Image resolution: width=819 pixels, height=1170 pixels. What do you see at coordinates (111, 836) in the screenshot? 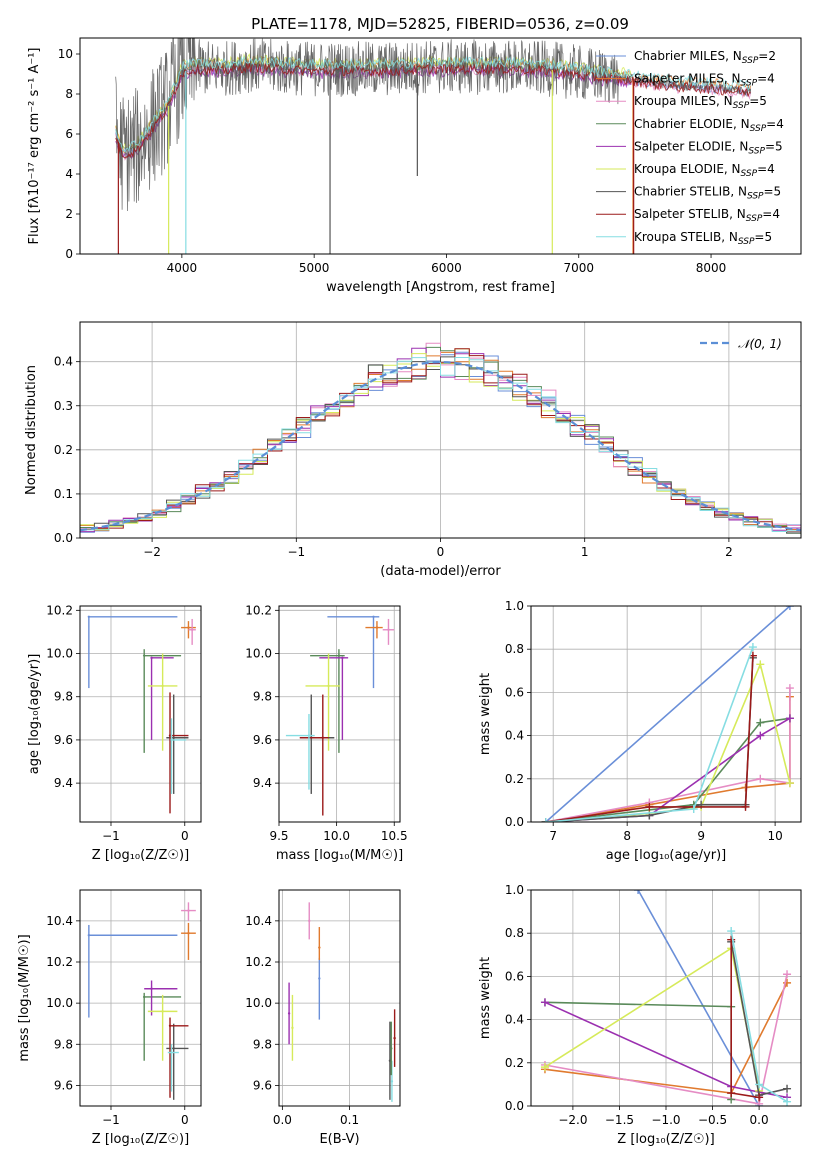
I see `x-tick-label: −1` at bounding box center [111, 836].